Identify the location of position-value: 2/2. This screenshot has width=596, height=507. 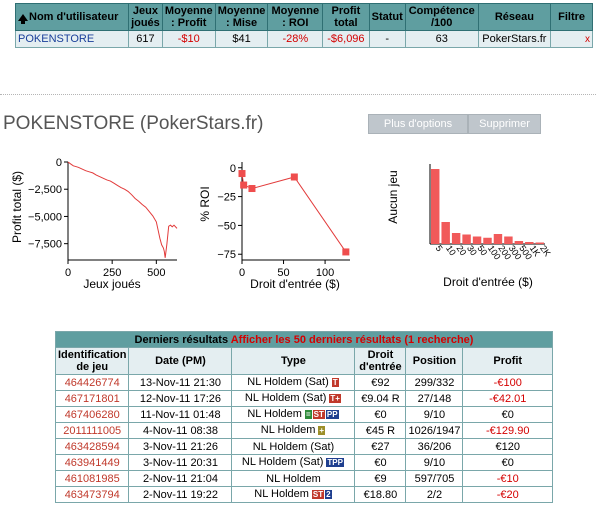
(434, 494).